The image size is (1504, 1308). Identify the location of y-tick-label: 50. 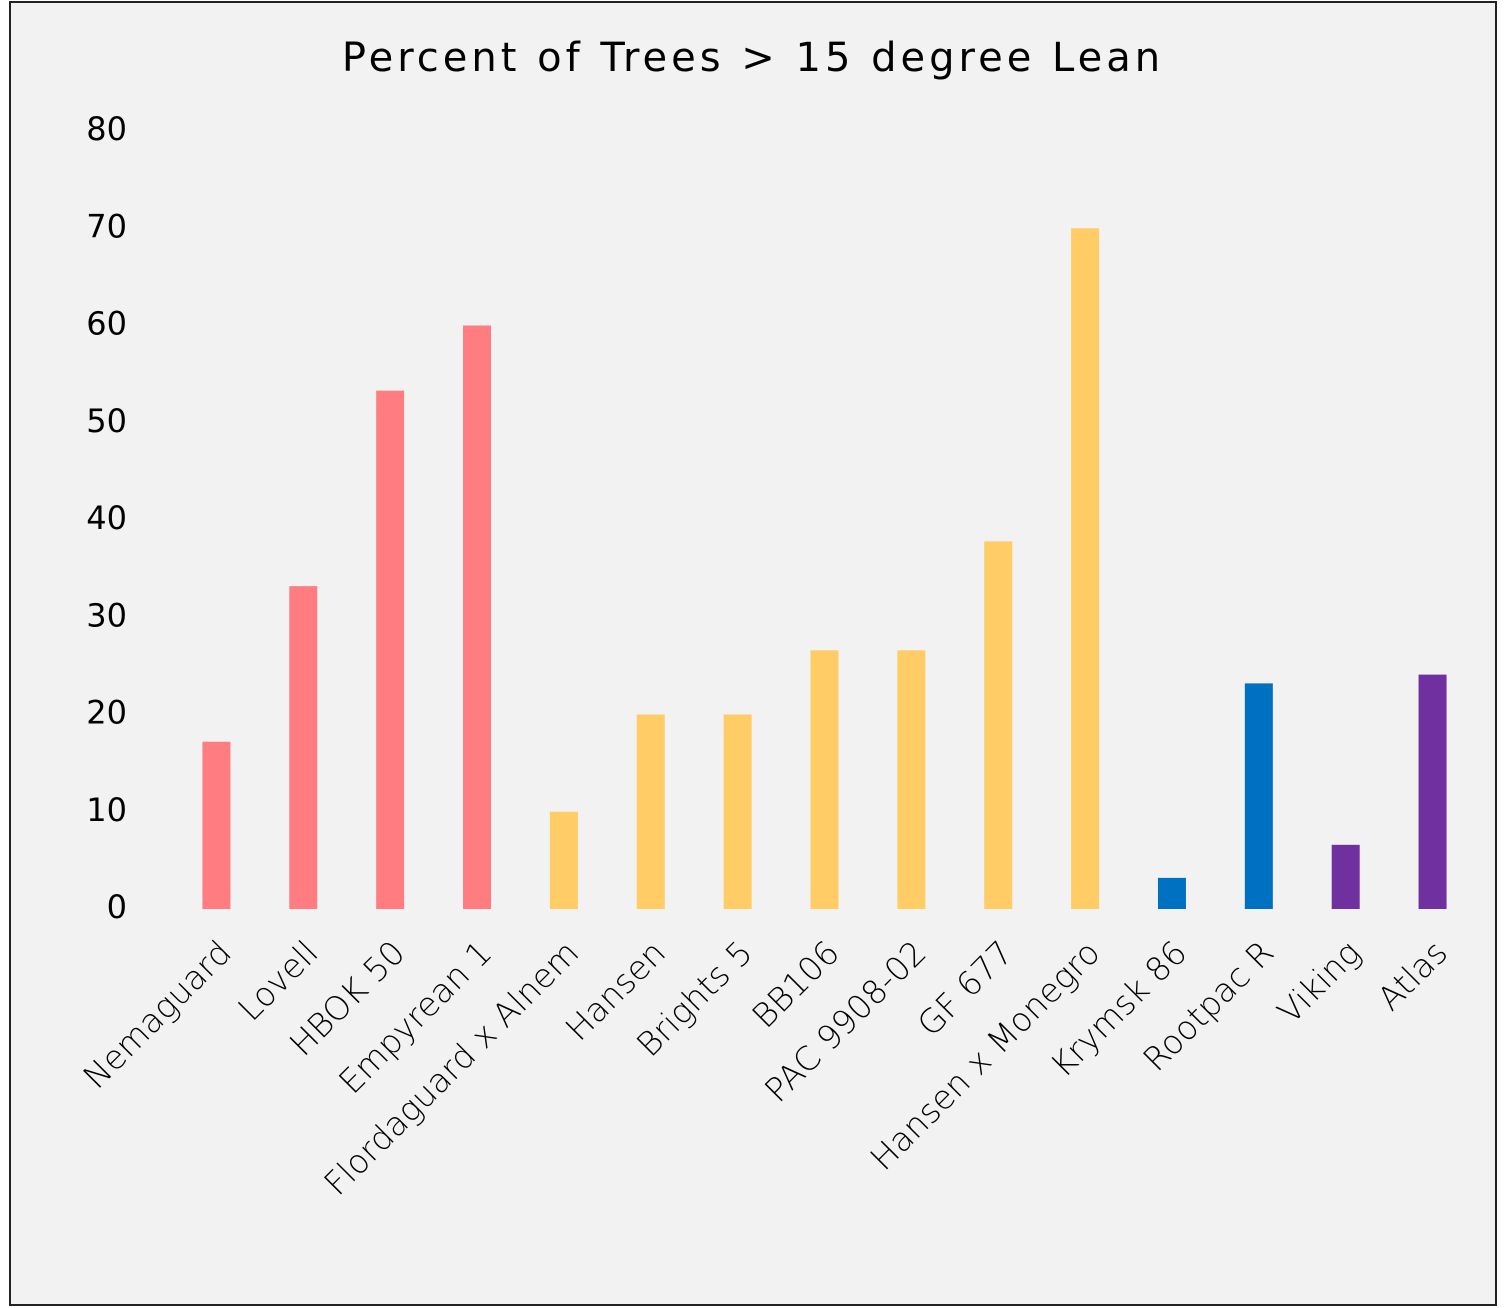
(106, 421).